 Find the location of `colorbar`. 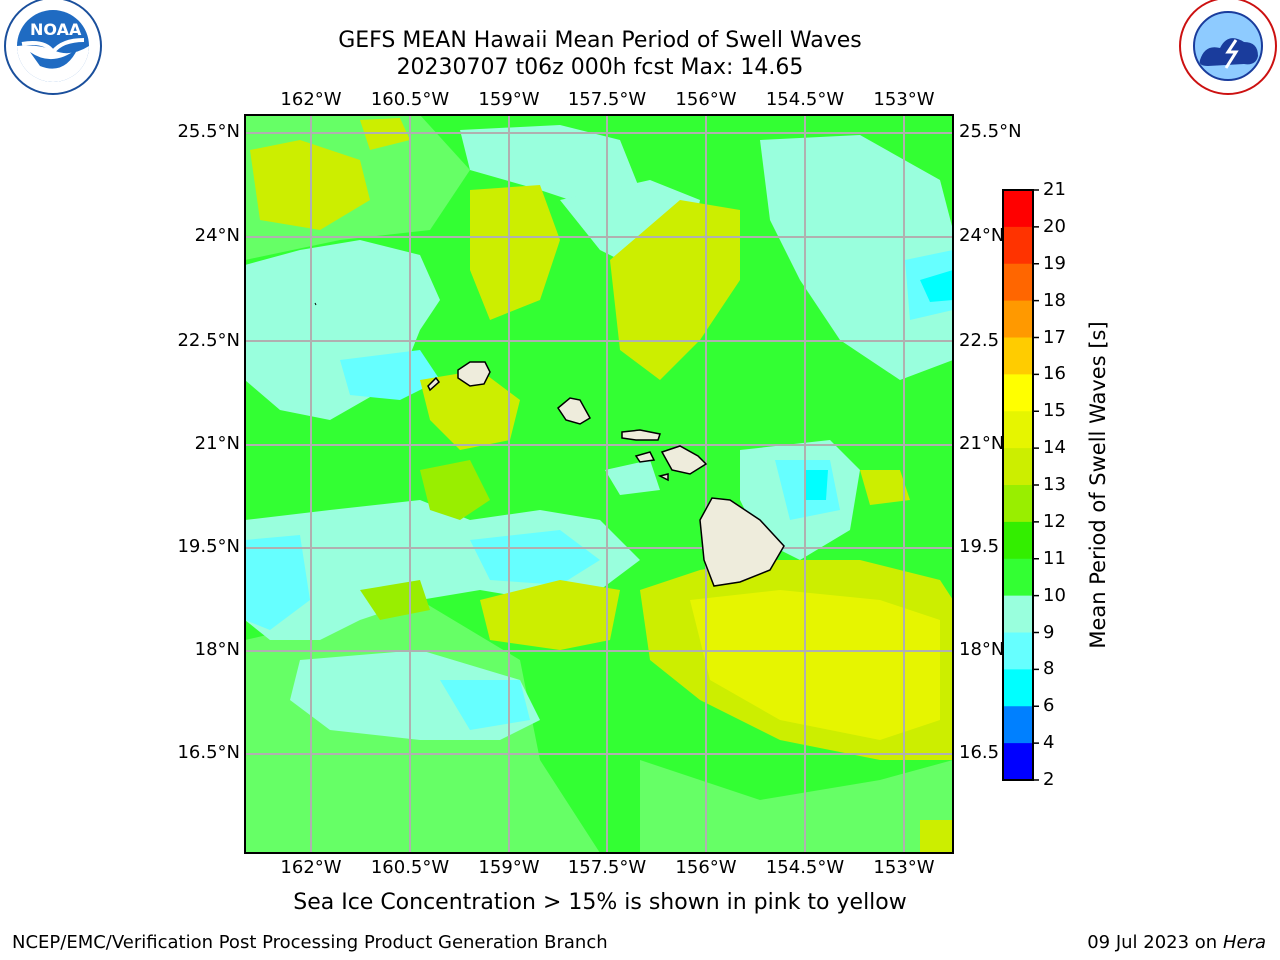

colorbar is located at coordinates (1021, 485).